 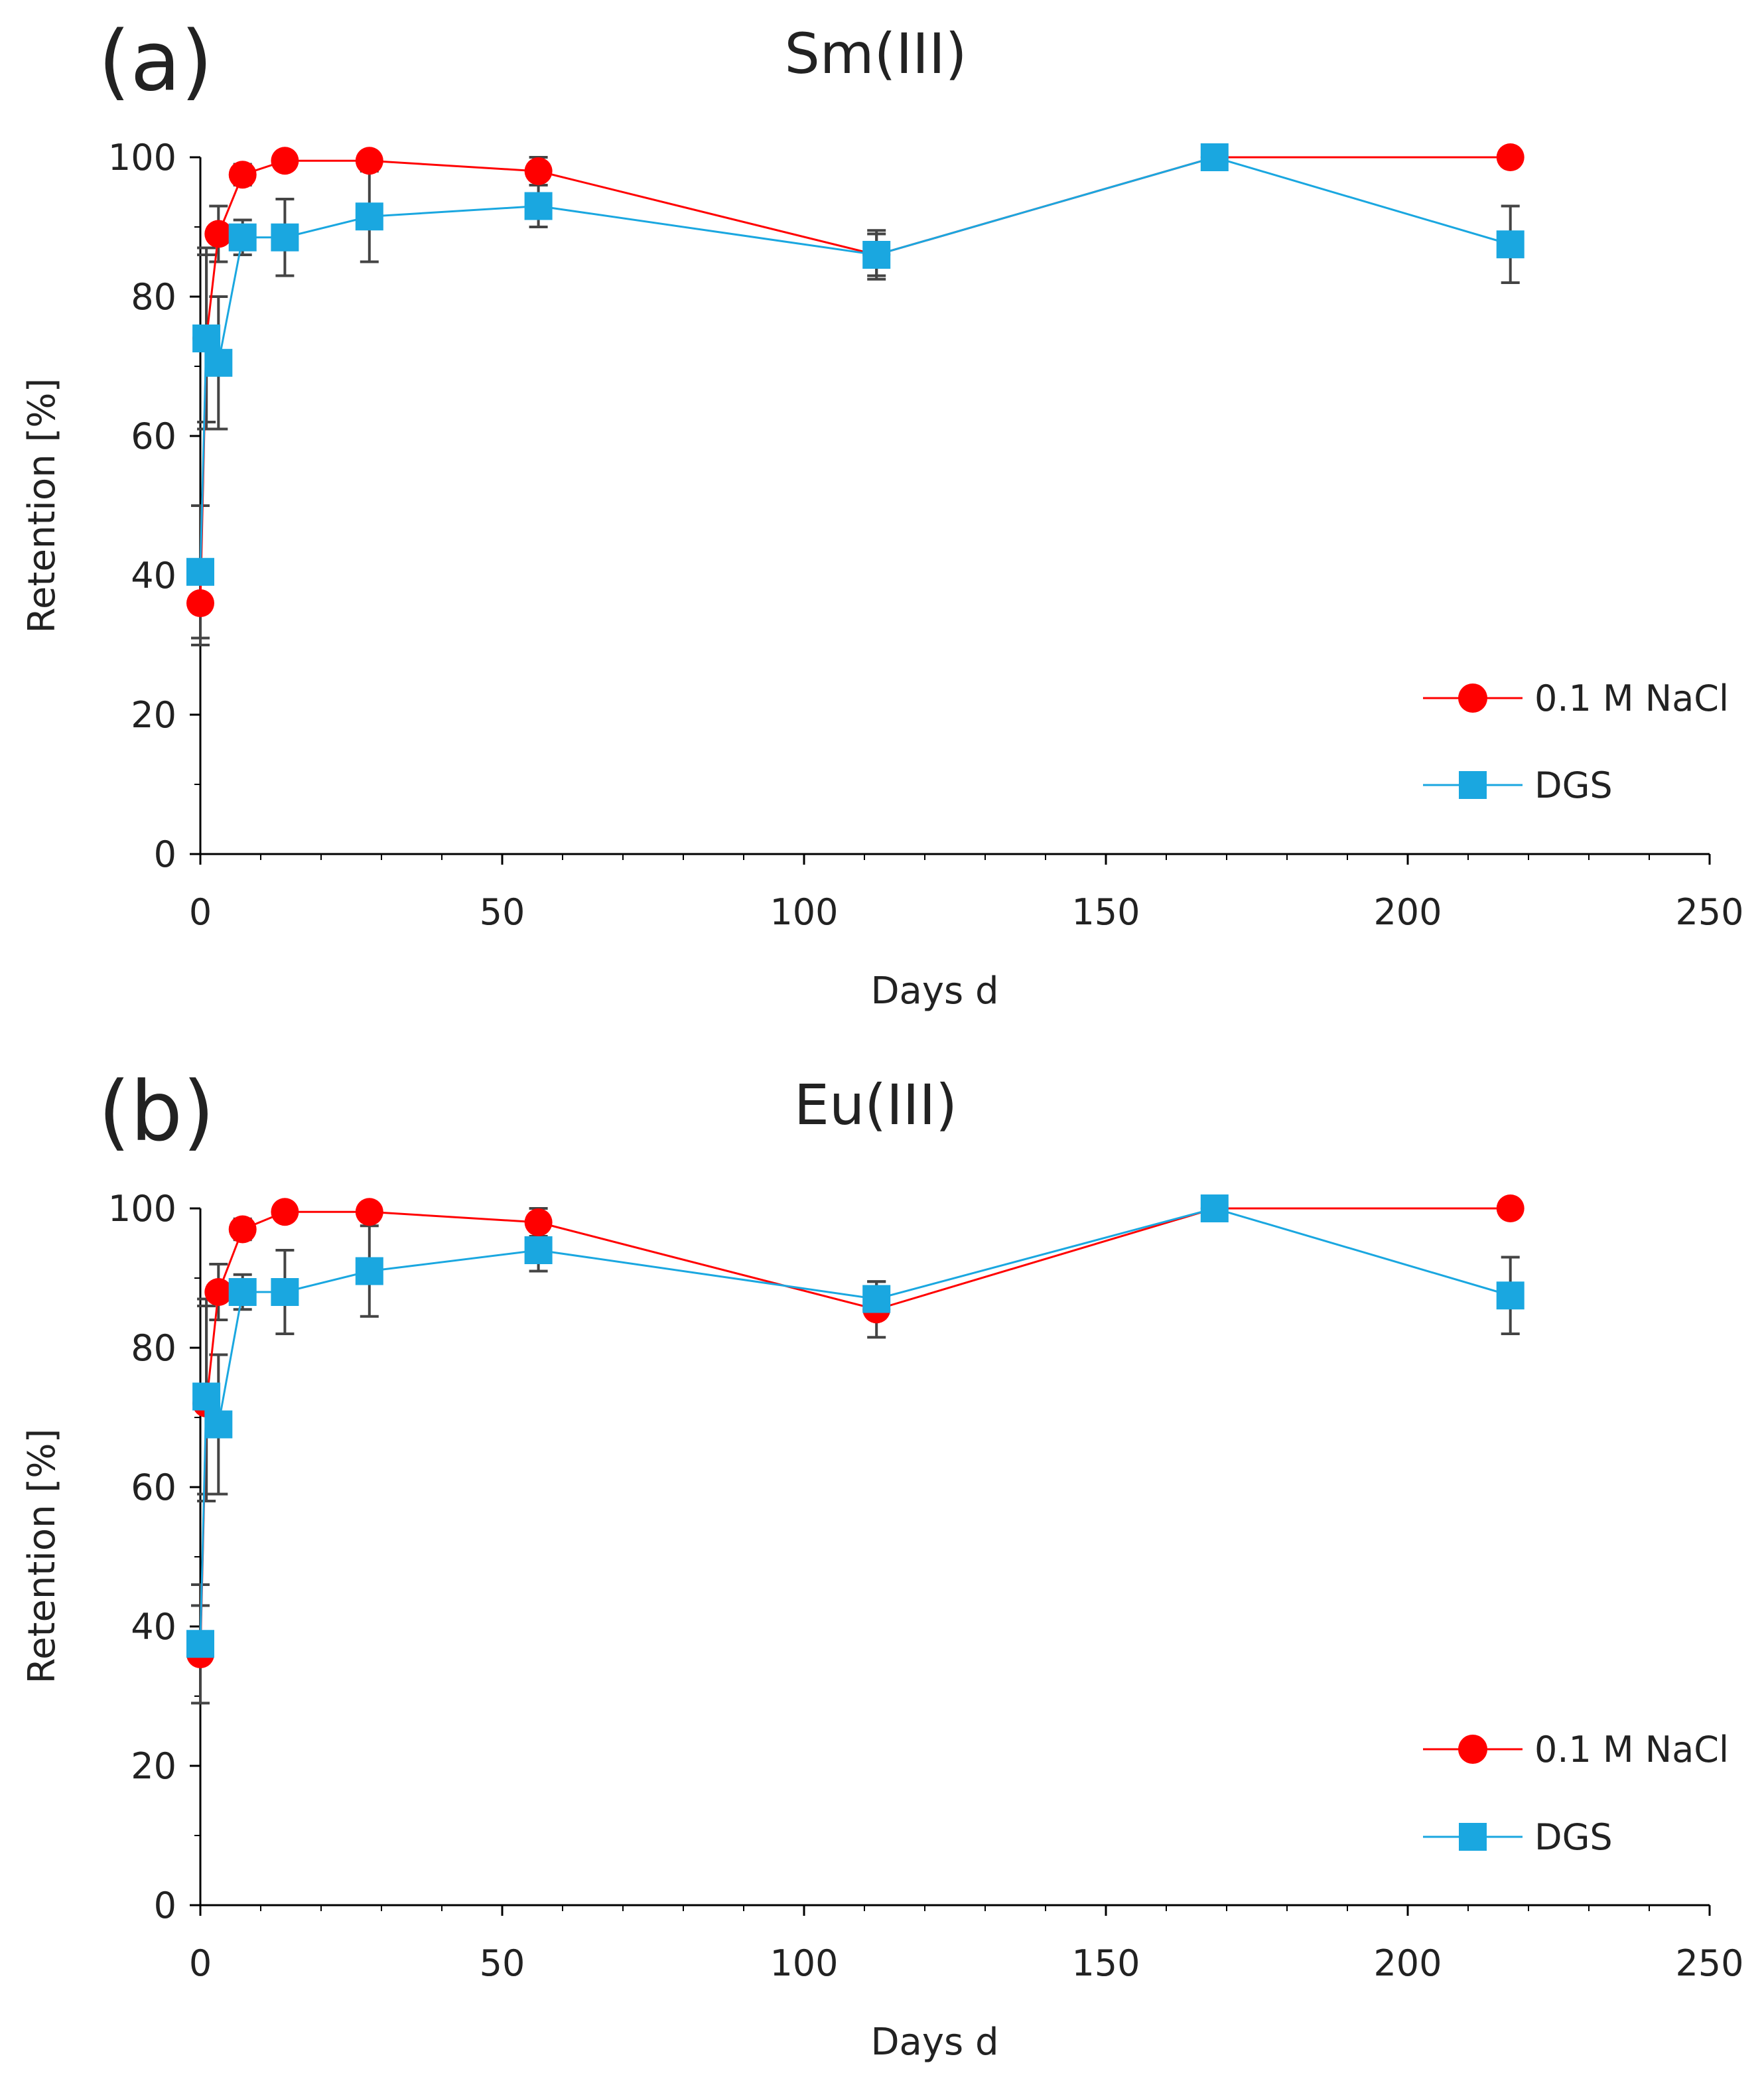 I want to click on panel-label: (b), so click(x=156, y=1112).